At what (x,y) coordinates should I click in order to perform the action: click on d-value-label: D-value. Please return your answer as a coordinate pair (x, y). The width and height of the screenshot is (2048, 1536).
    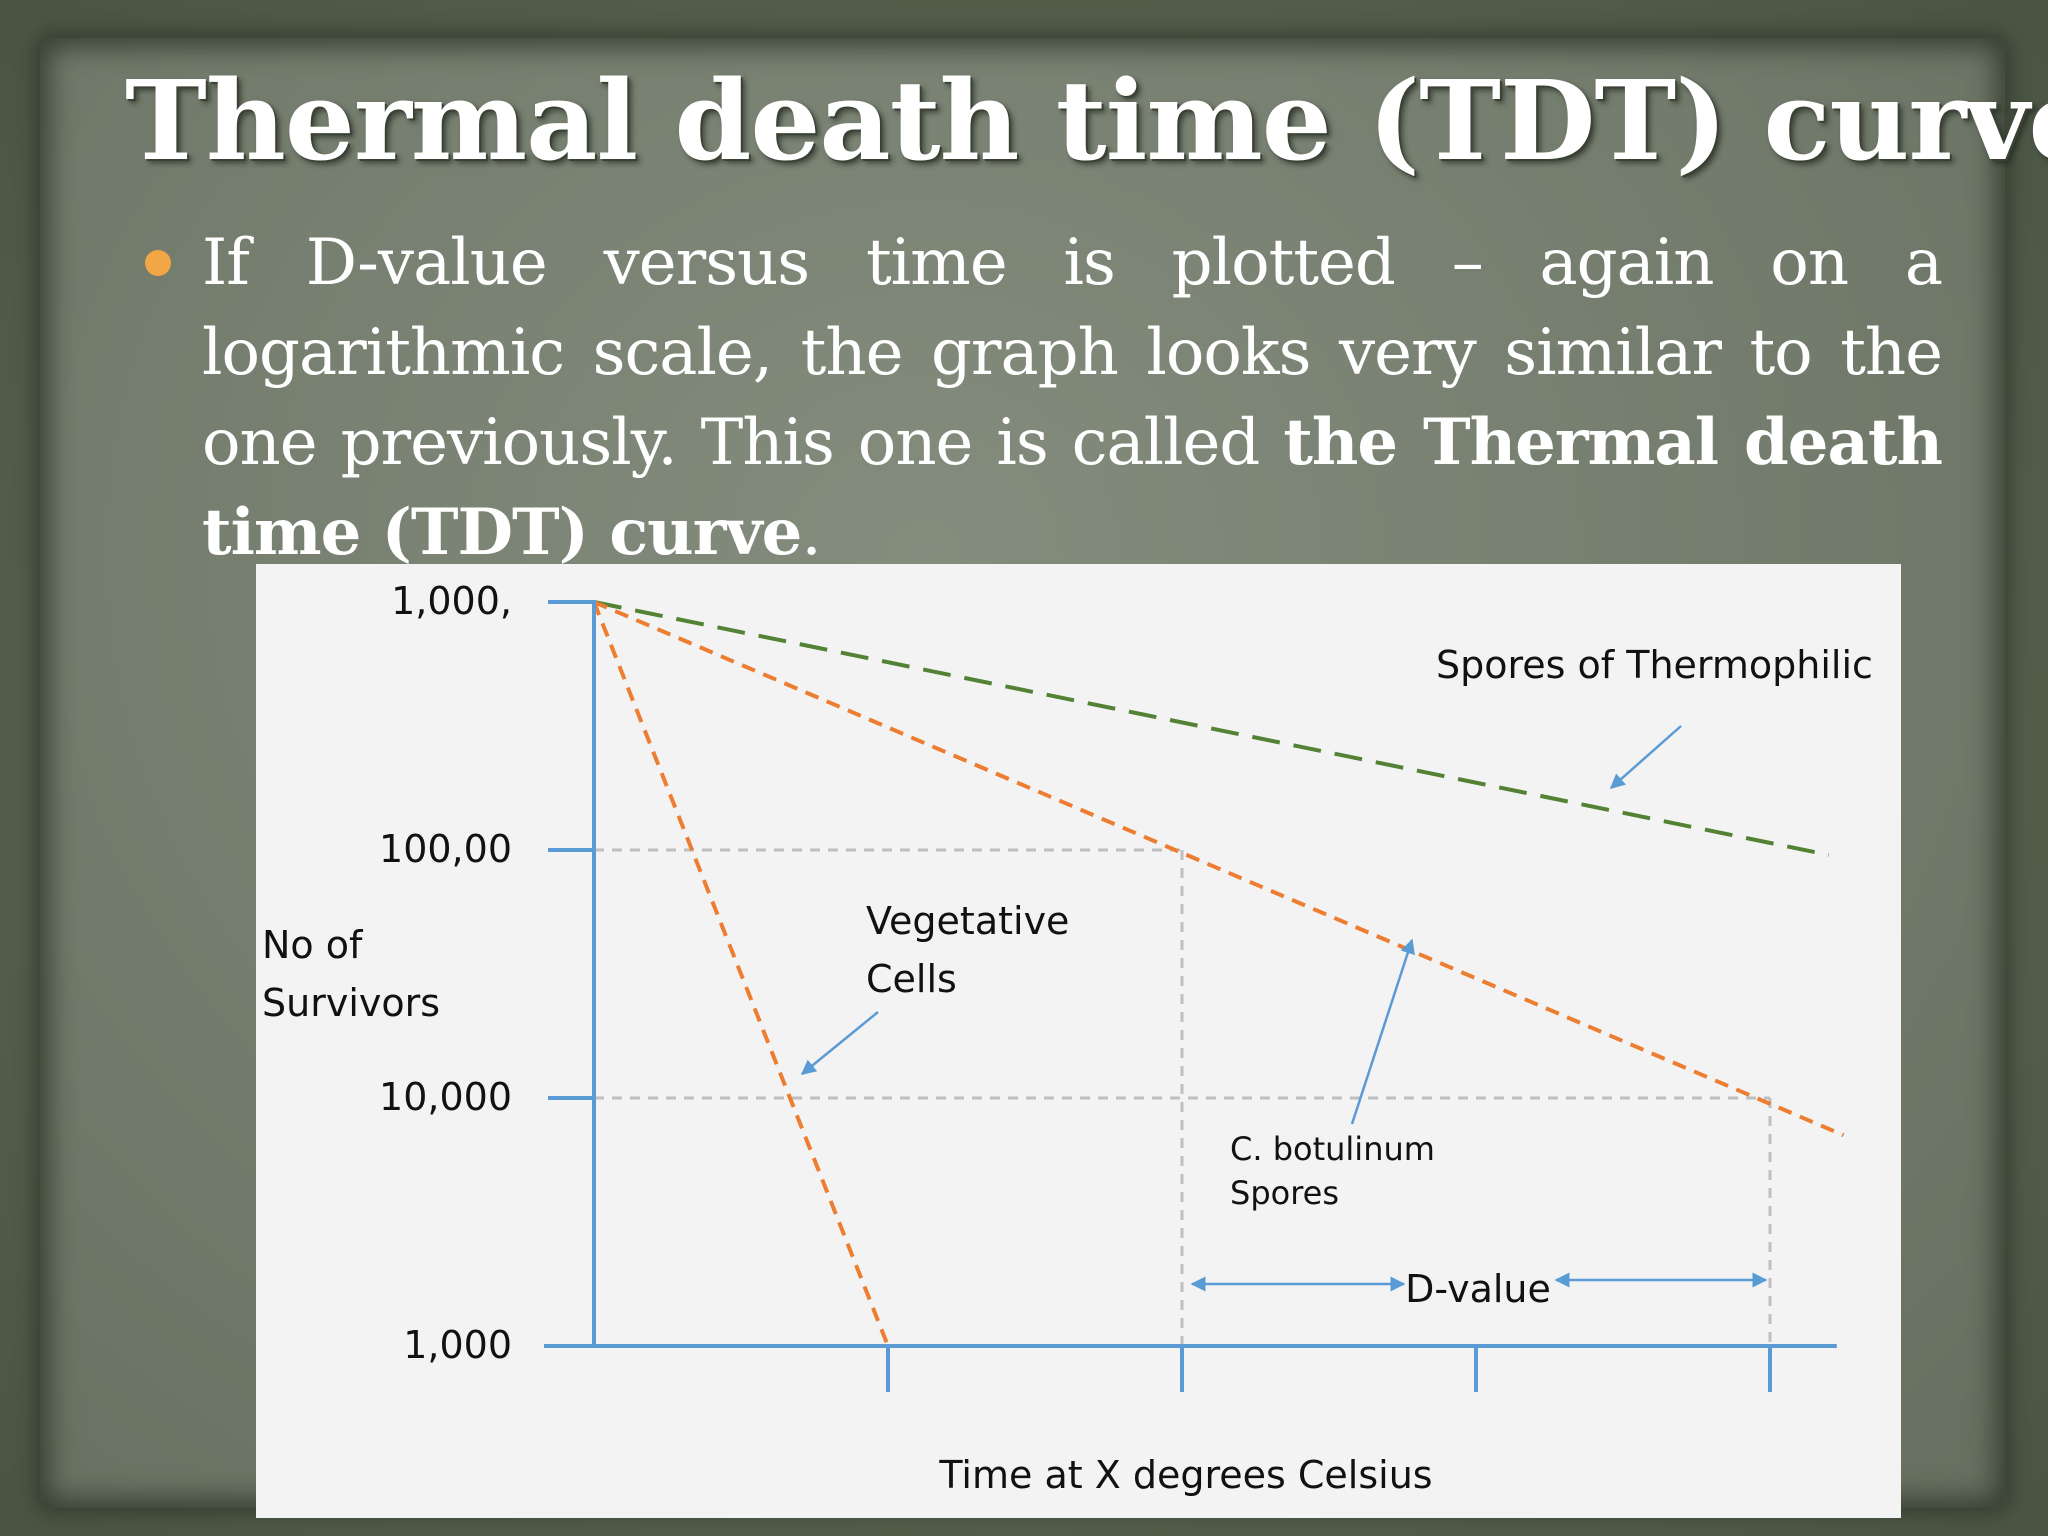
    Looking at the image, I should click on (1478, 1289).